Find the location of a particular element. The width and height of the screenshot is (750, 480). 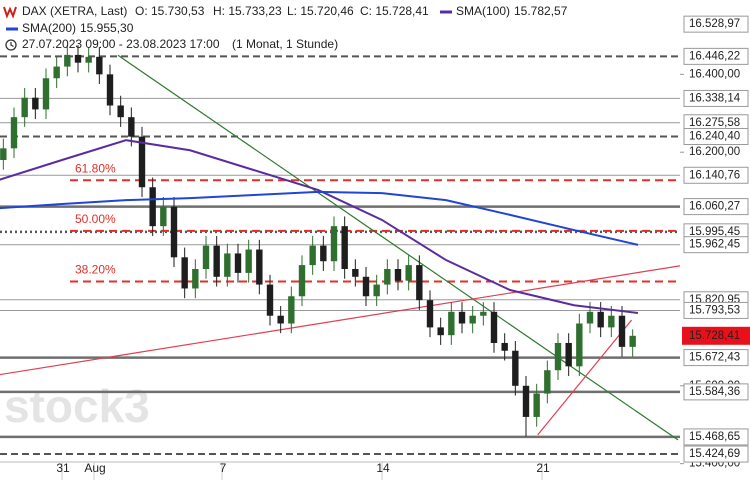

trend-line is located at coordinates (585, 377).